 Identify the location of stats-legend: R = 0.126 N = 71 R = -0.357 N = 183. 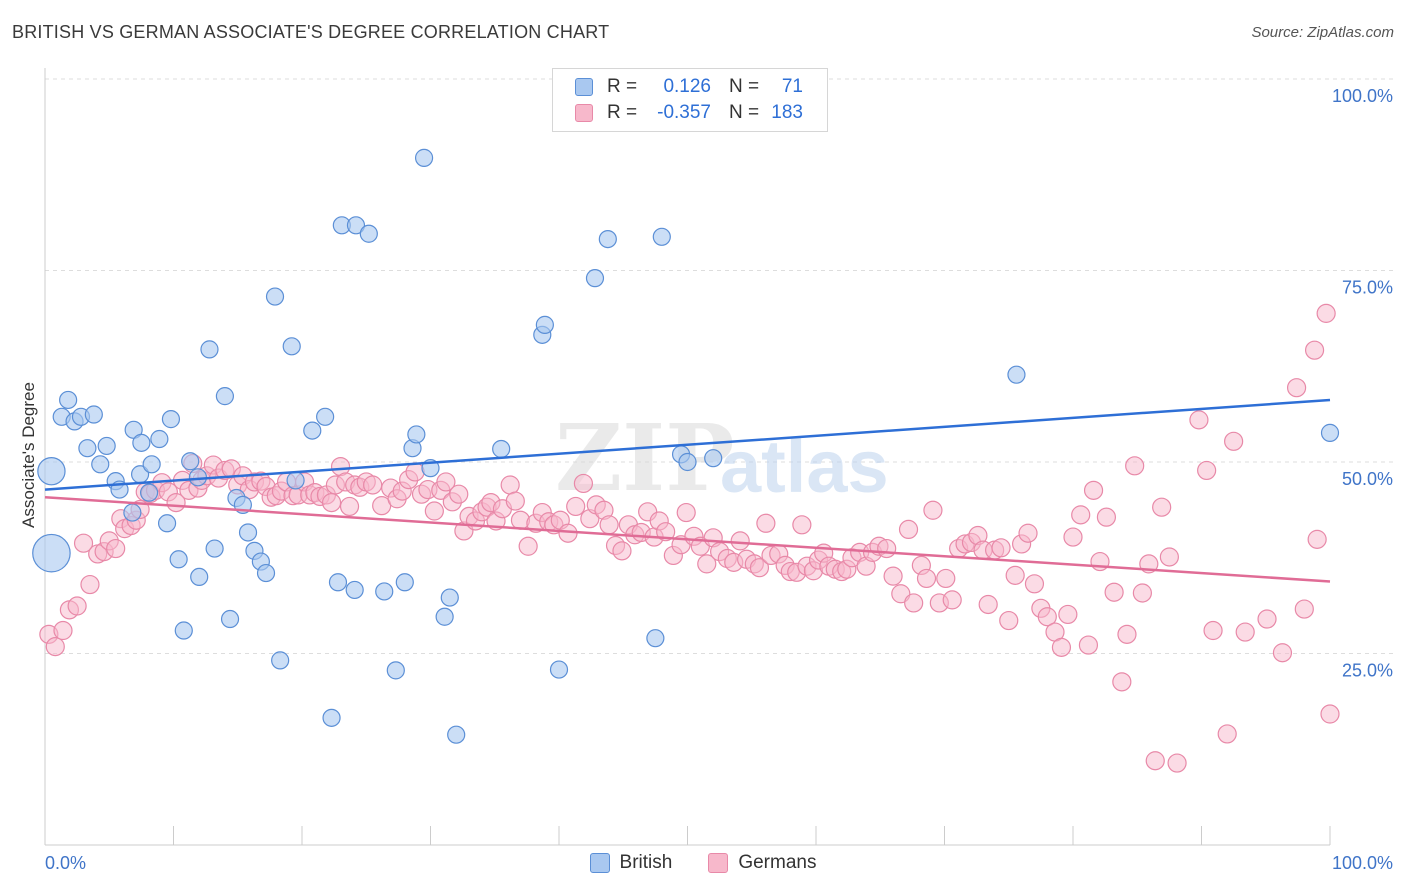
(690, 100).